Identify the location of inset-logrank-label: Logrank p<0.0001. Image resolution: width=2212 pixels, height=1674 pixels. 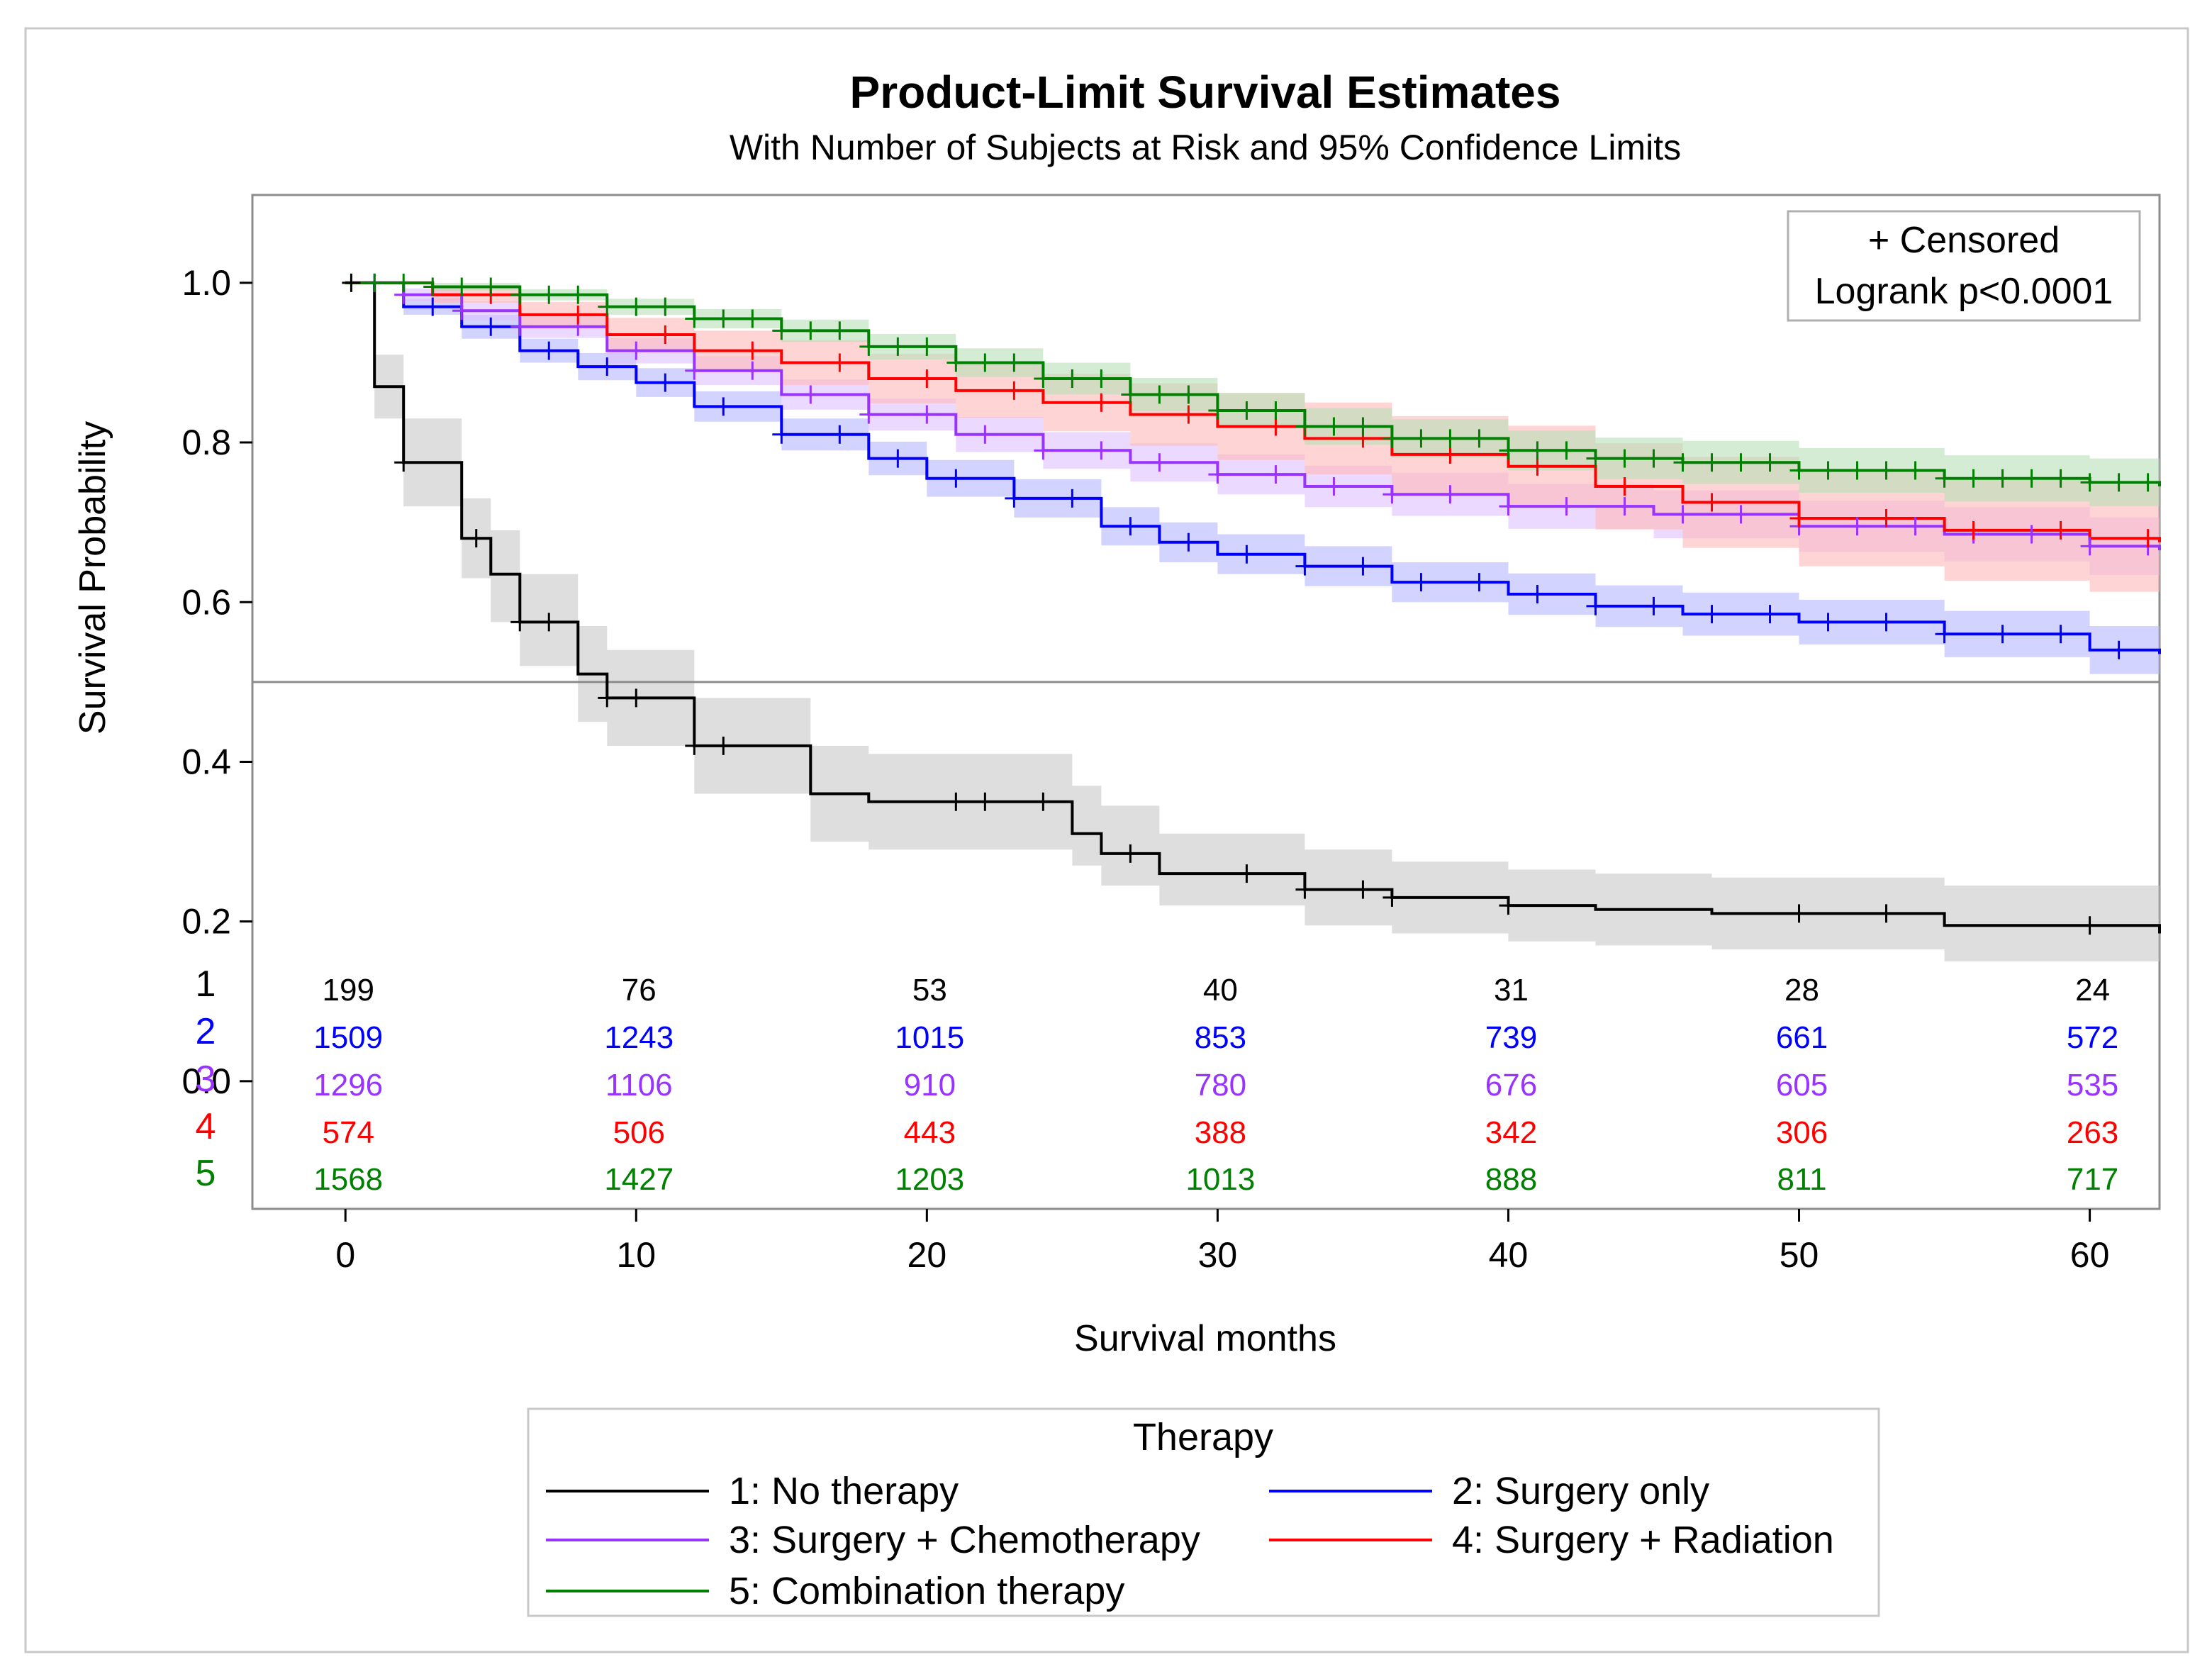
(1964, 291).